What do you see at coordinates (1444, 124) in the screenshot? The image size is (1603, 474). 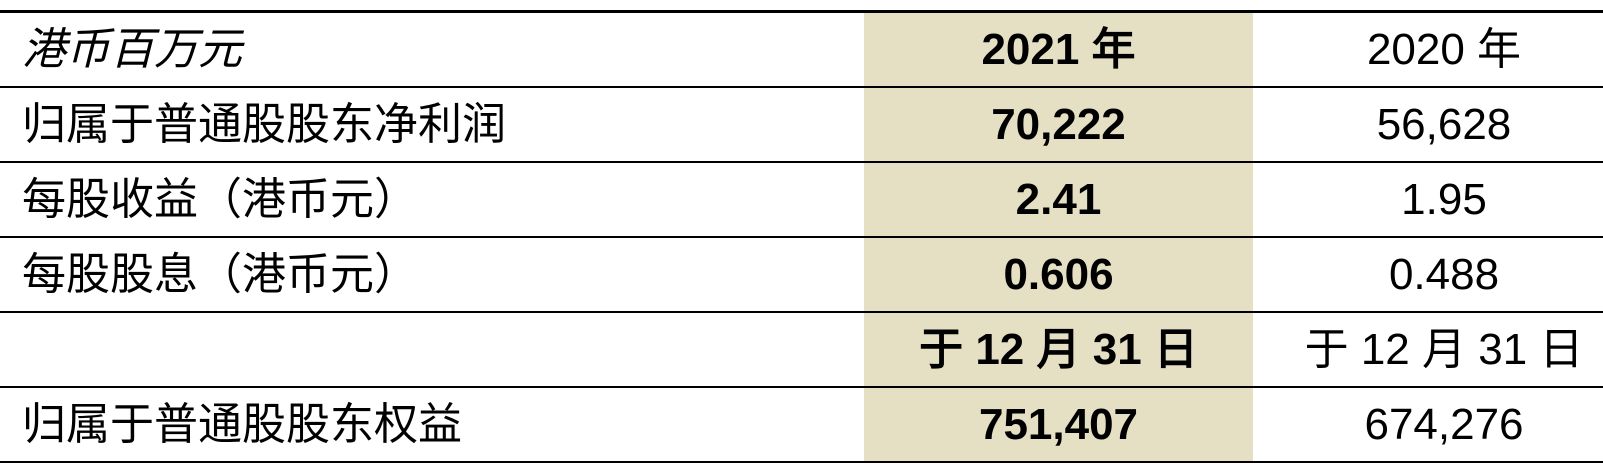 I see `value-2020: 56,628` at bounding box center [1444, 124].